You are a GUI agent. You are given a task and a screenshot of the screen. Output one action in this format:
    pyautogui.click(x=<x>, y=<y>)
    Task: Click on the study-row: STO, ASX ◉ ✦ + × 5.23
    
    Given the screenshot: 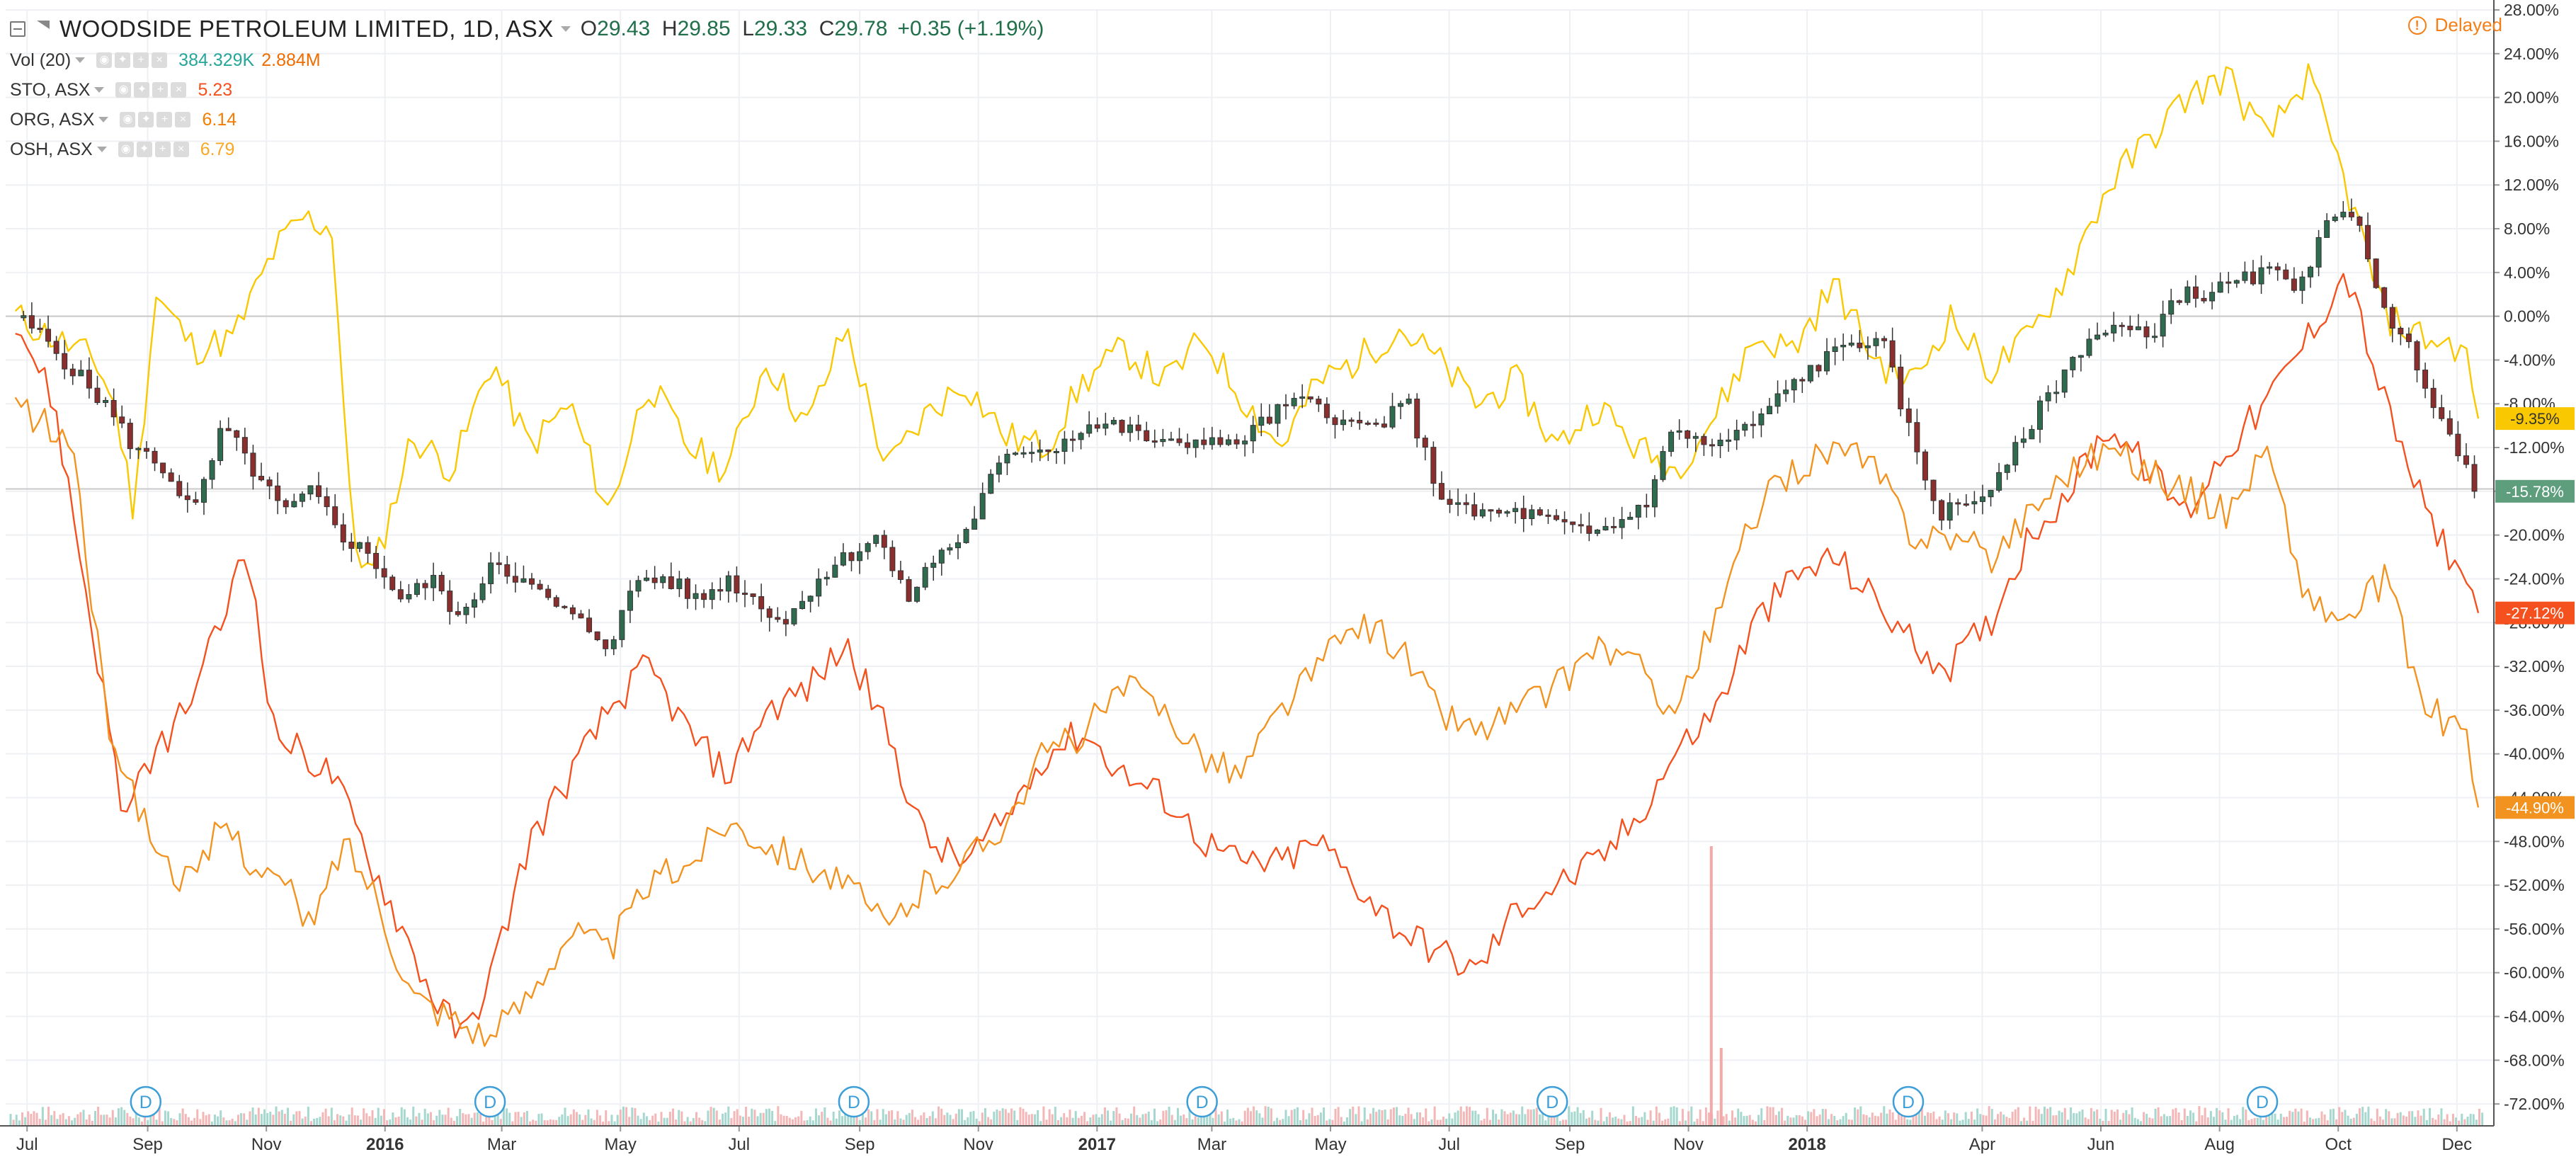 What is the action you would take?
    pyautogui.click(x=527, y=90)
    